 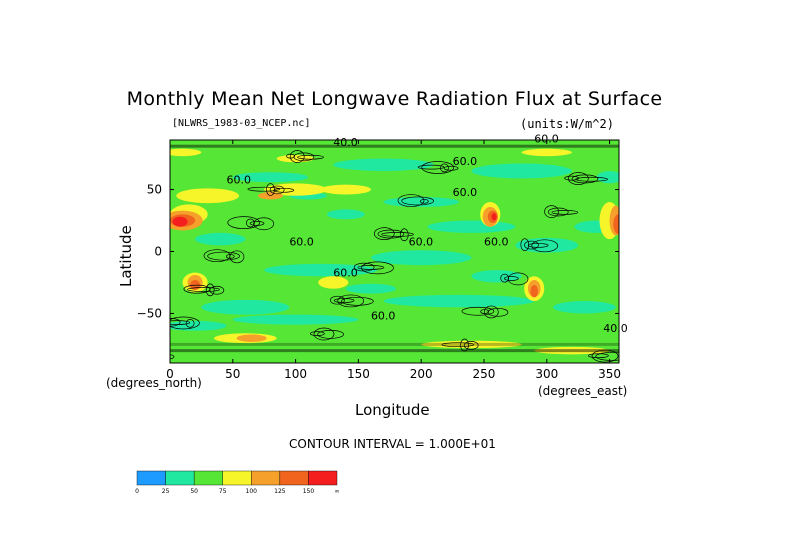 What do you see at coordinates (137, 491) in the screenshot?
I see `colorbar-label: 0` at bounding box center [137, 491].